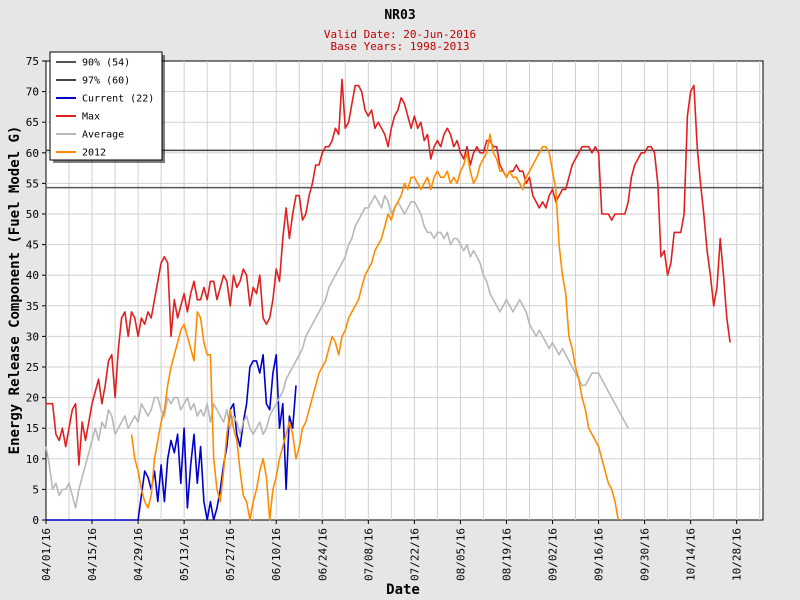 The height and width of the screenshot is (600, 800). Describe the element at coordinates (599, 554) in the screenshot. I see `x-tick-label: 09/16/16` at that location.